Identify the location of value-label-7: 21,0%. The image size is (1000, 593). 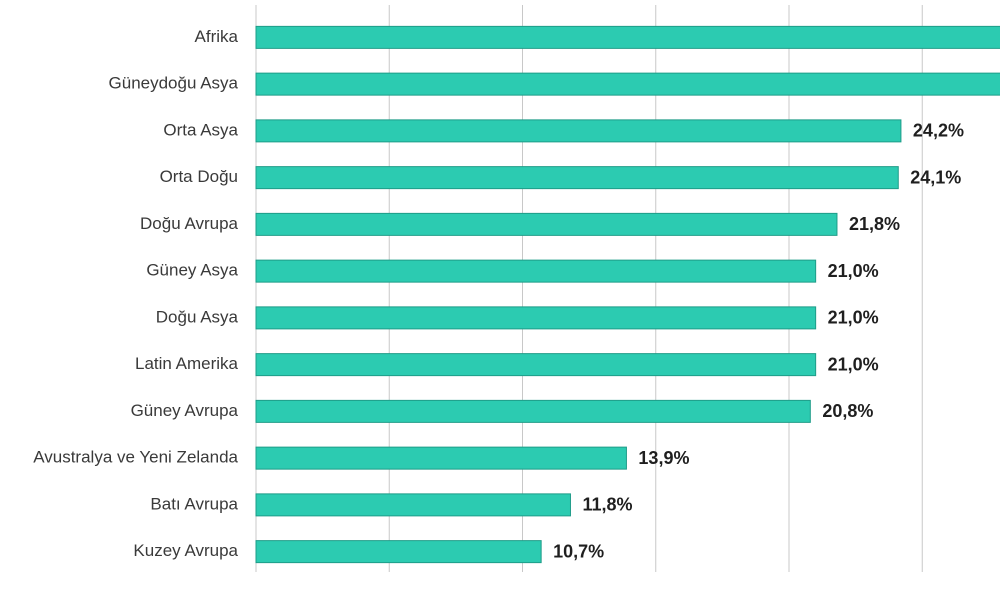
(853, 364).